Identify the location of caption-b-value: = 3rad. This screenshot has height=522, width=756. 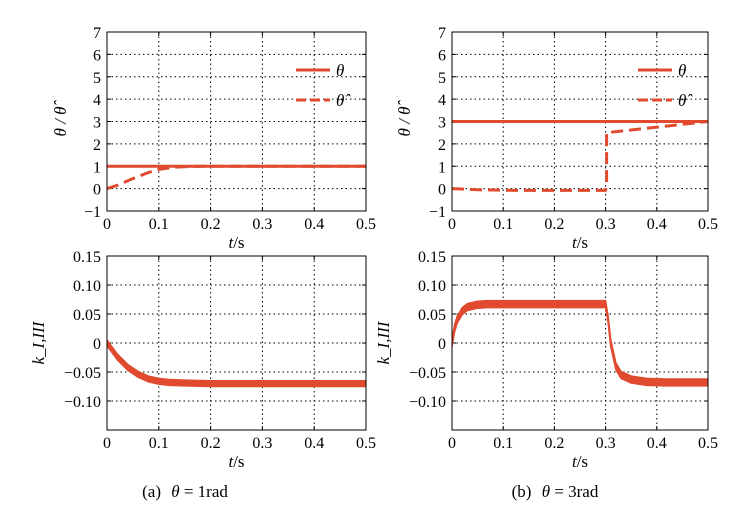
(576, 491).